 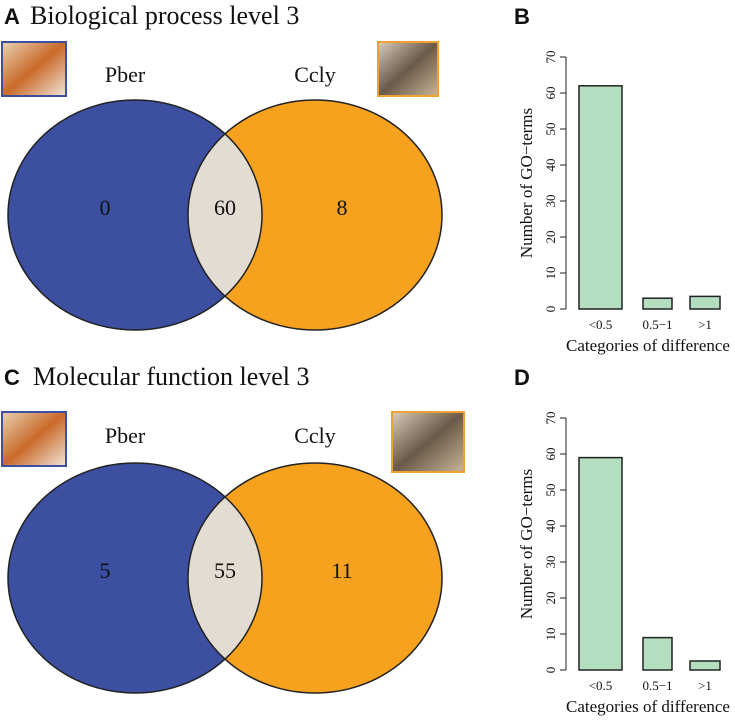 What do you see at coordinates (225, 207) in the screenshot?
I see `value-label: 60` at bounding box center [225, 207].